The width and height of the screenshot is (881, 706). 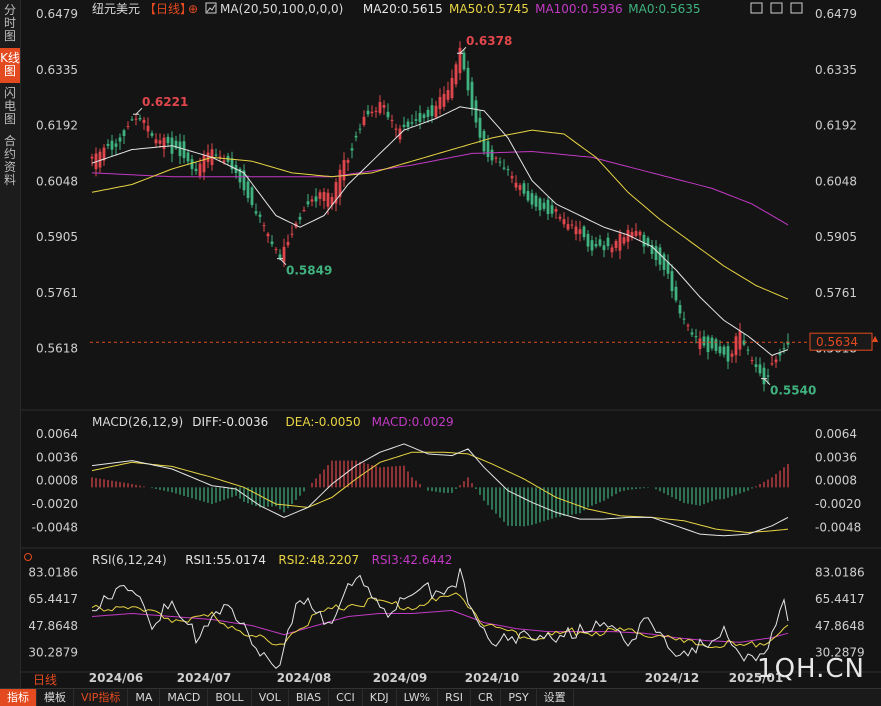 What do you see at coordinates (10, 65) in the screenshot?
I see `sidebar-tab: K线图` at bounding box center [10, 65].